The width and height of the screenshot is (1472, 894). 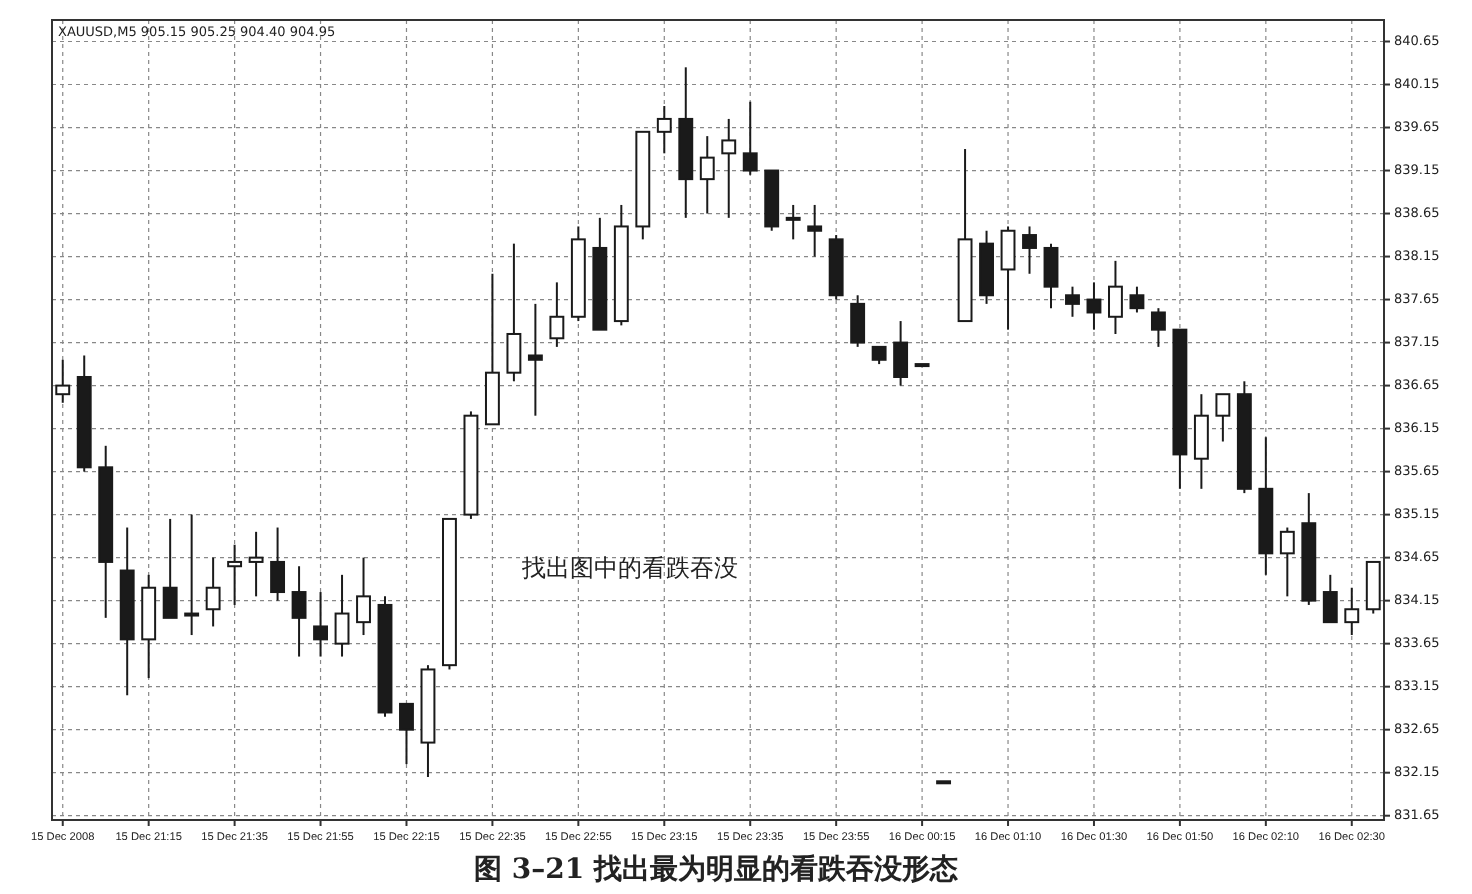 I want to click on annotation: 找出图中的看跌吞没, so click(x=629, y=568).